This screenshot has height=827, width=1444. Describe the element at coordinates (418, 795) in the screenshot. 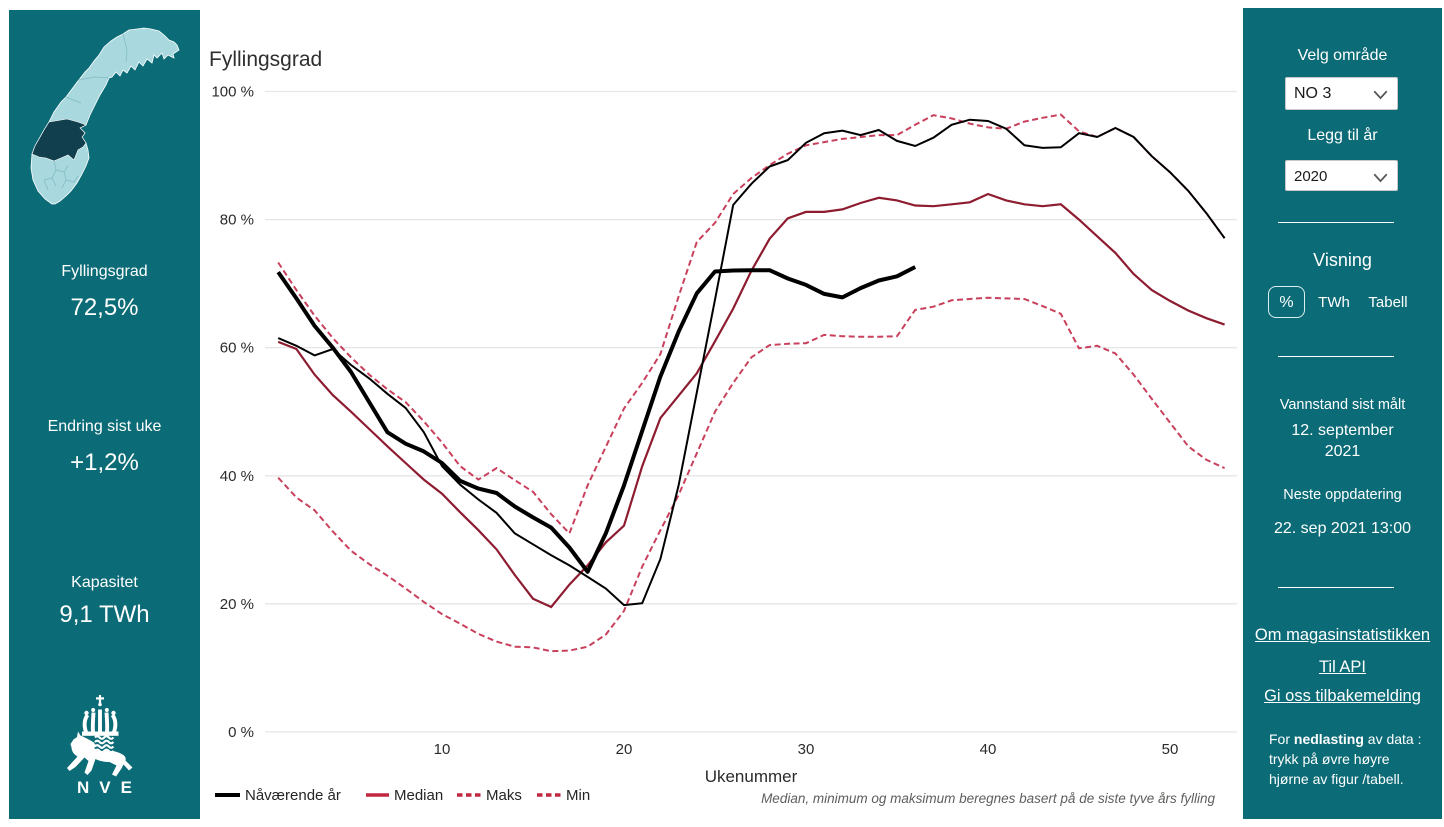

I see `svg-text: Median` at that location.